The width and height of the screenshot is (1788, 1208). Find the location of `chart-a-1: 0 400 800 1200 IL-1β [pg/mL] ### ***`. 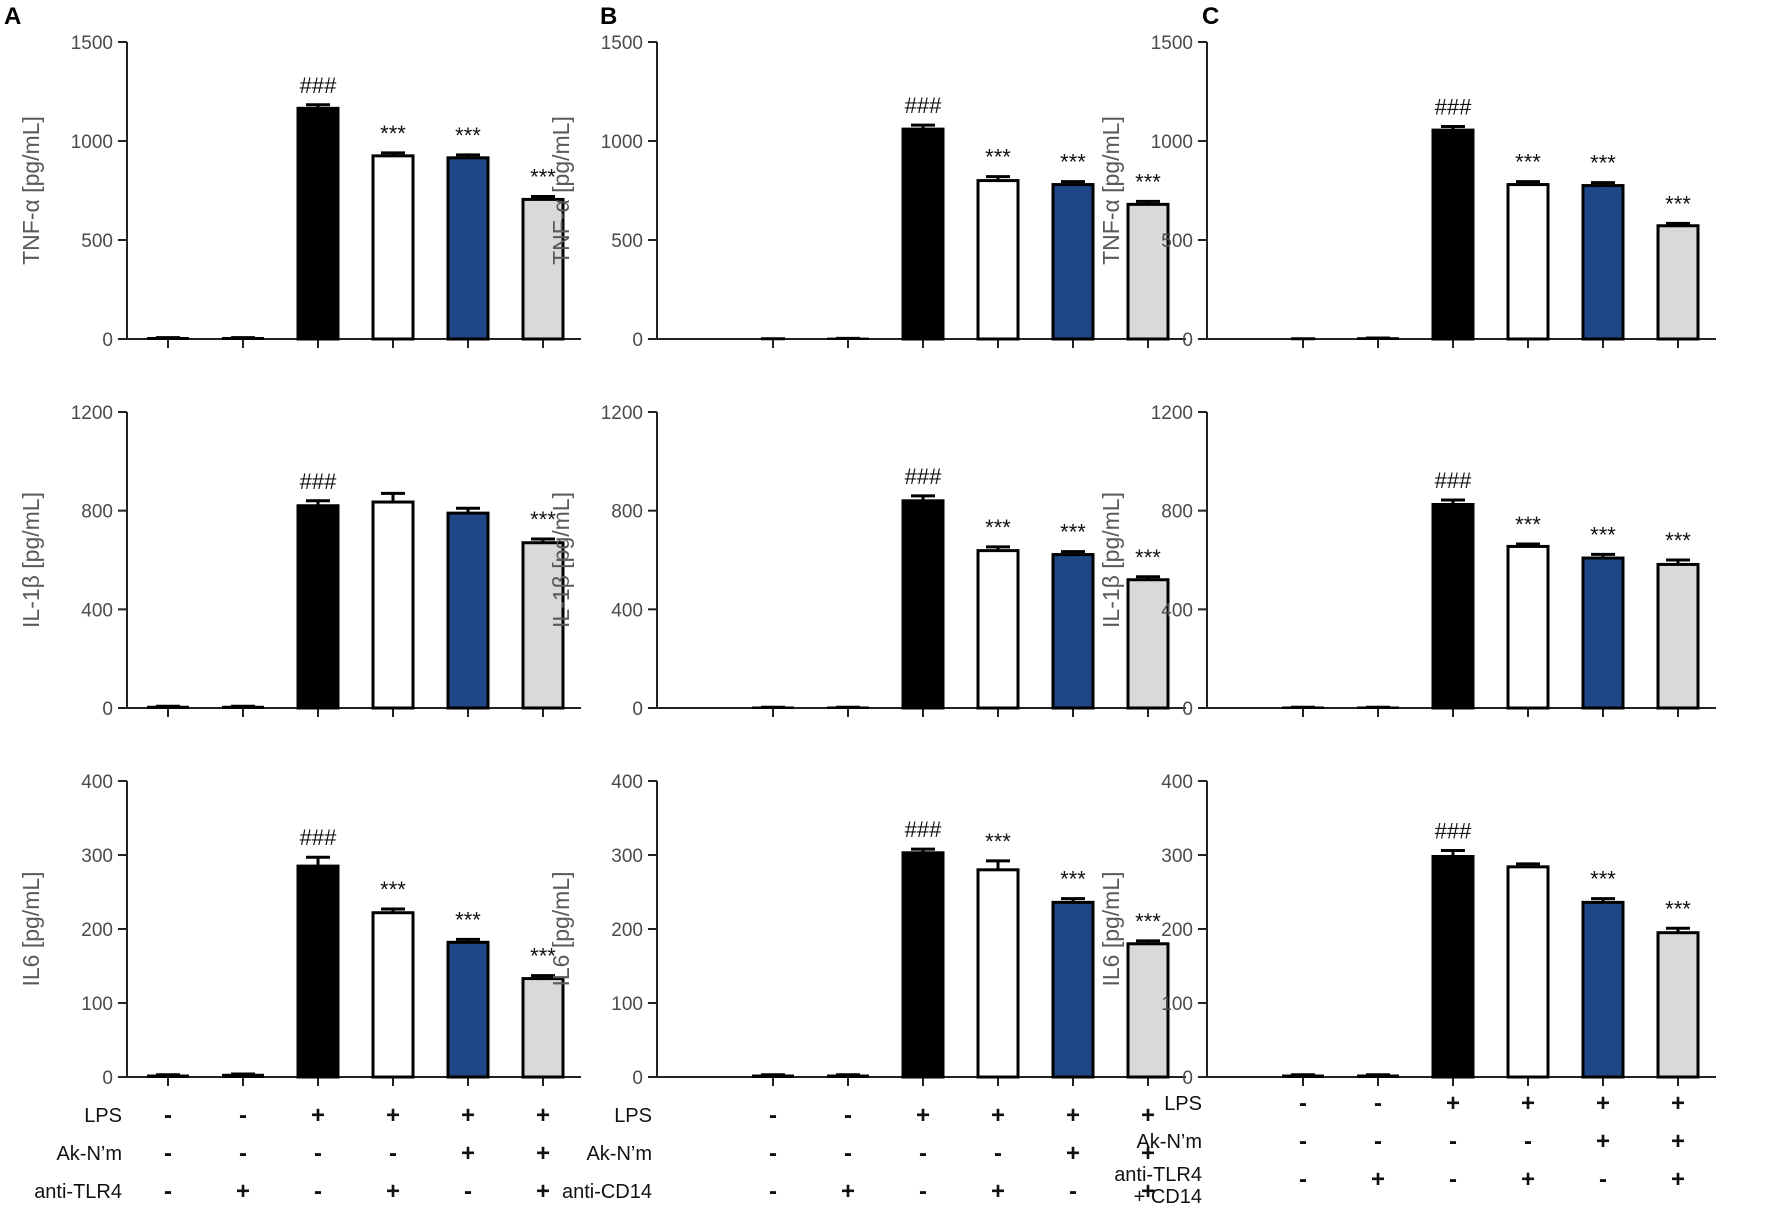

chart-a-1: 0 400 800 1200 IL-1β [pg/mL] ### *** is located at coordinates (299, 561).